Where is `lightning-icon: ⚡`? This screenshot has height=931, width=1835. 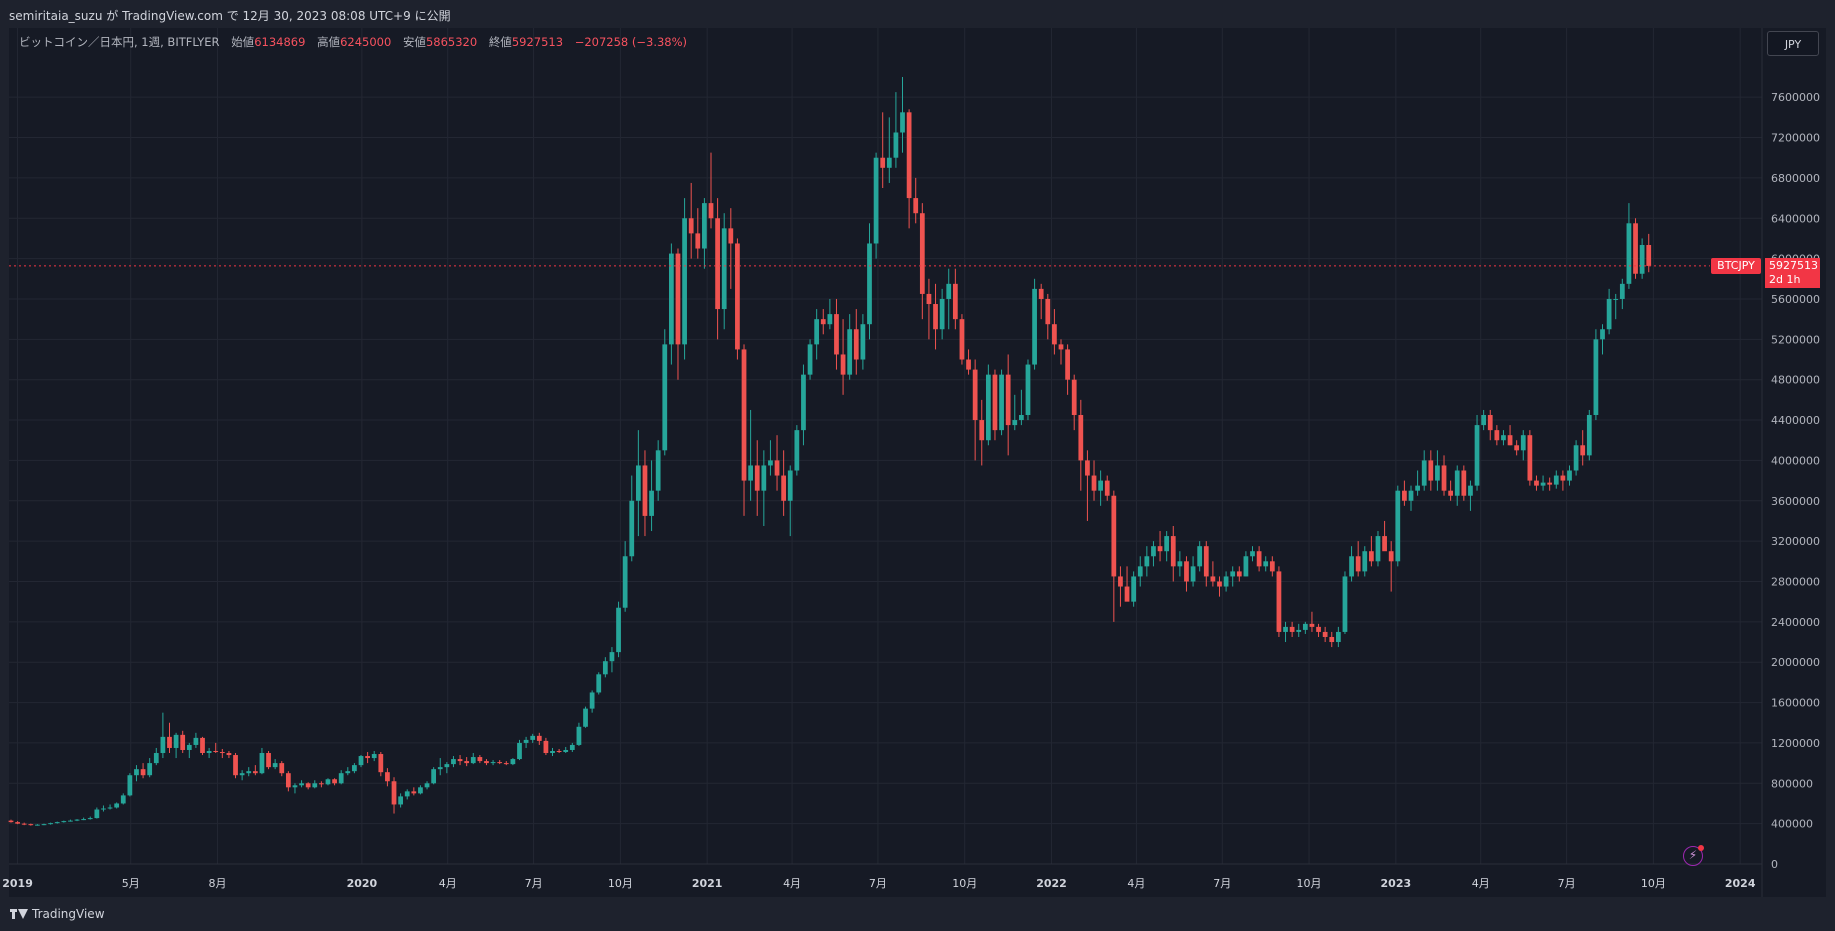 lightning-icon: ⚡ is located at coordinates (1693, 855).